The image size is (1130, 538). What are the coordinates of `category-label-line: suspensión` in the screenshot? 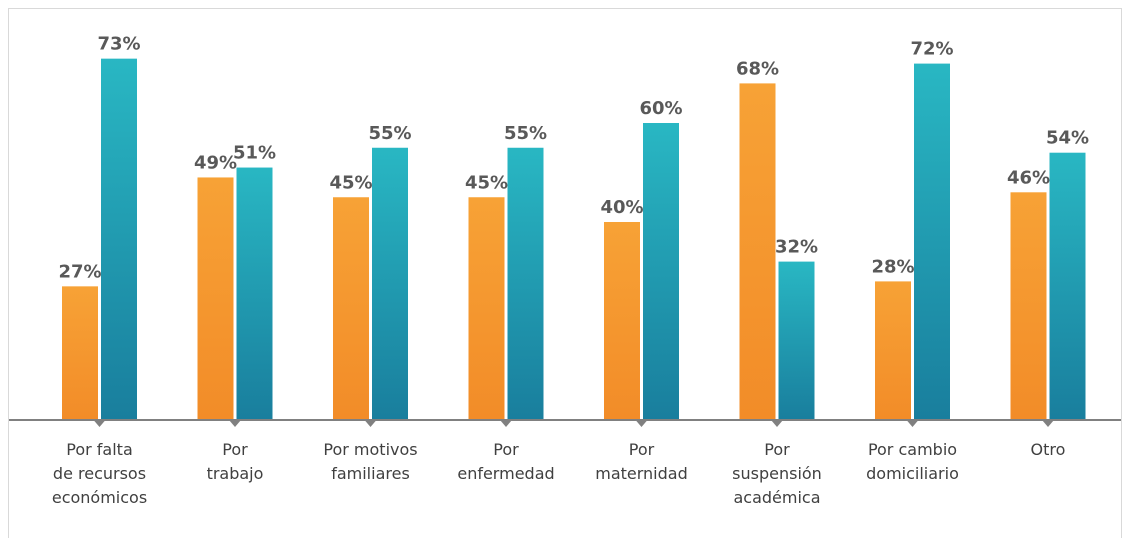 It's located at (777, 473).